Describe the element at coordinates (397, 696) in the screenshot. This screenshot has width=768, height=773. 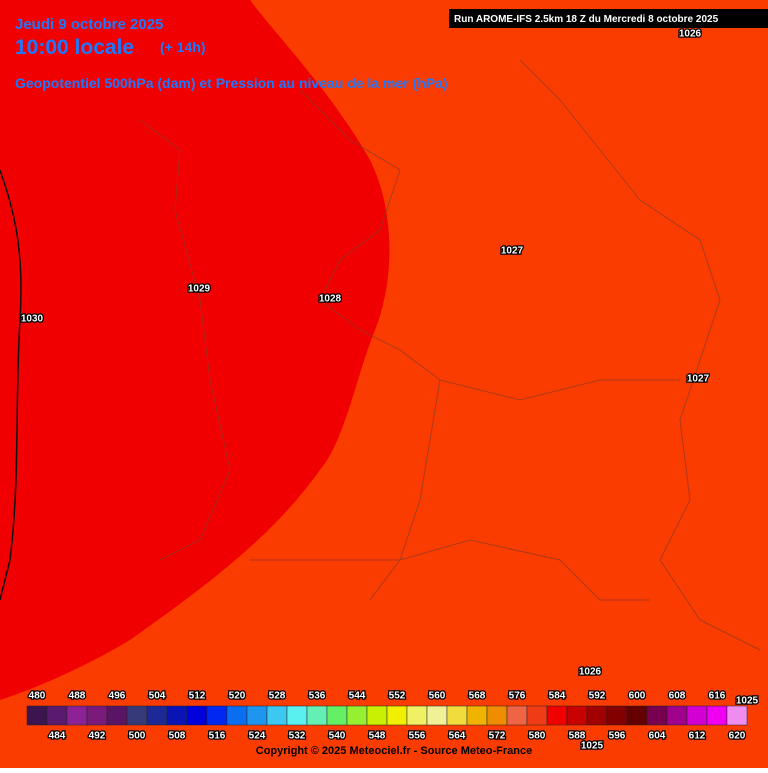
I see `scale-label: 552` at that location.